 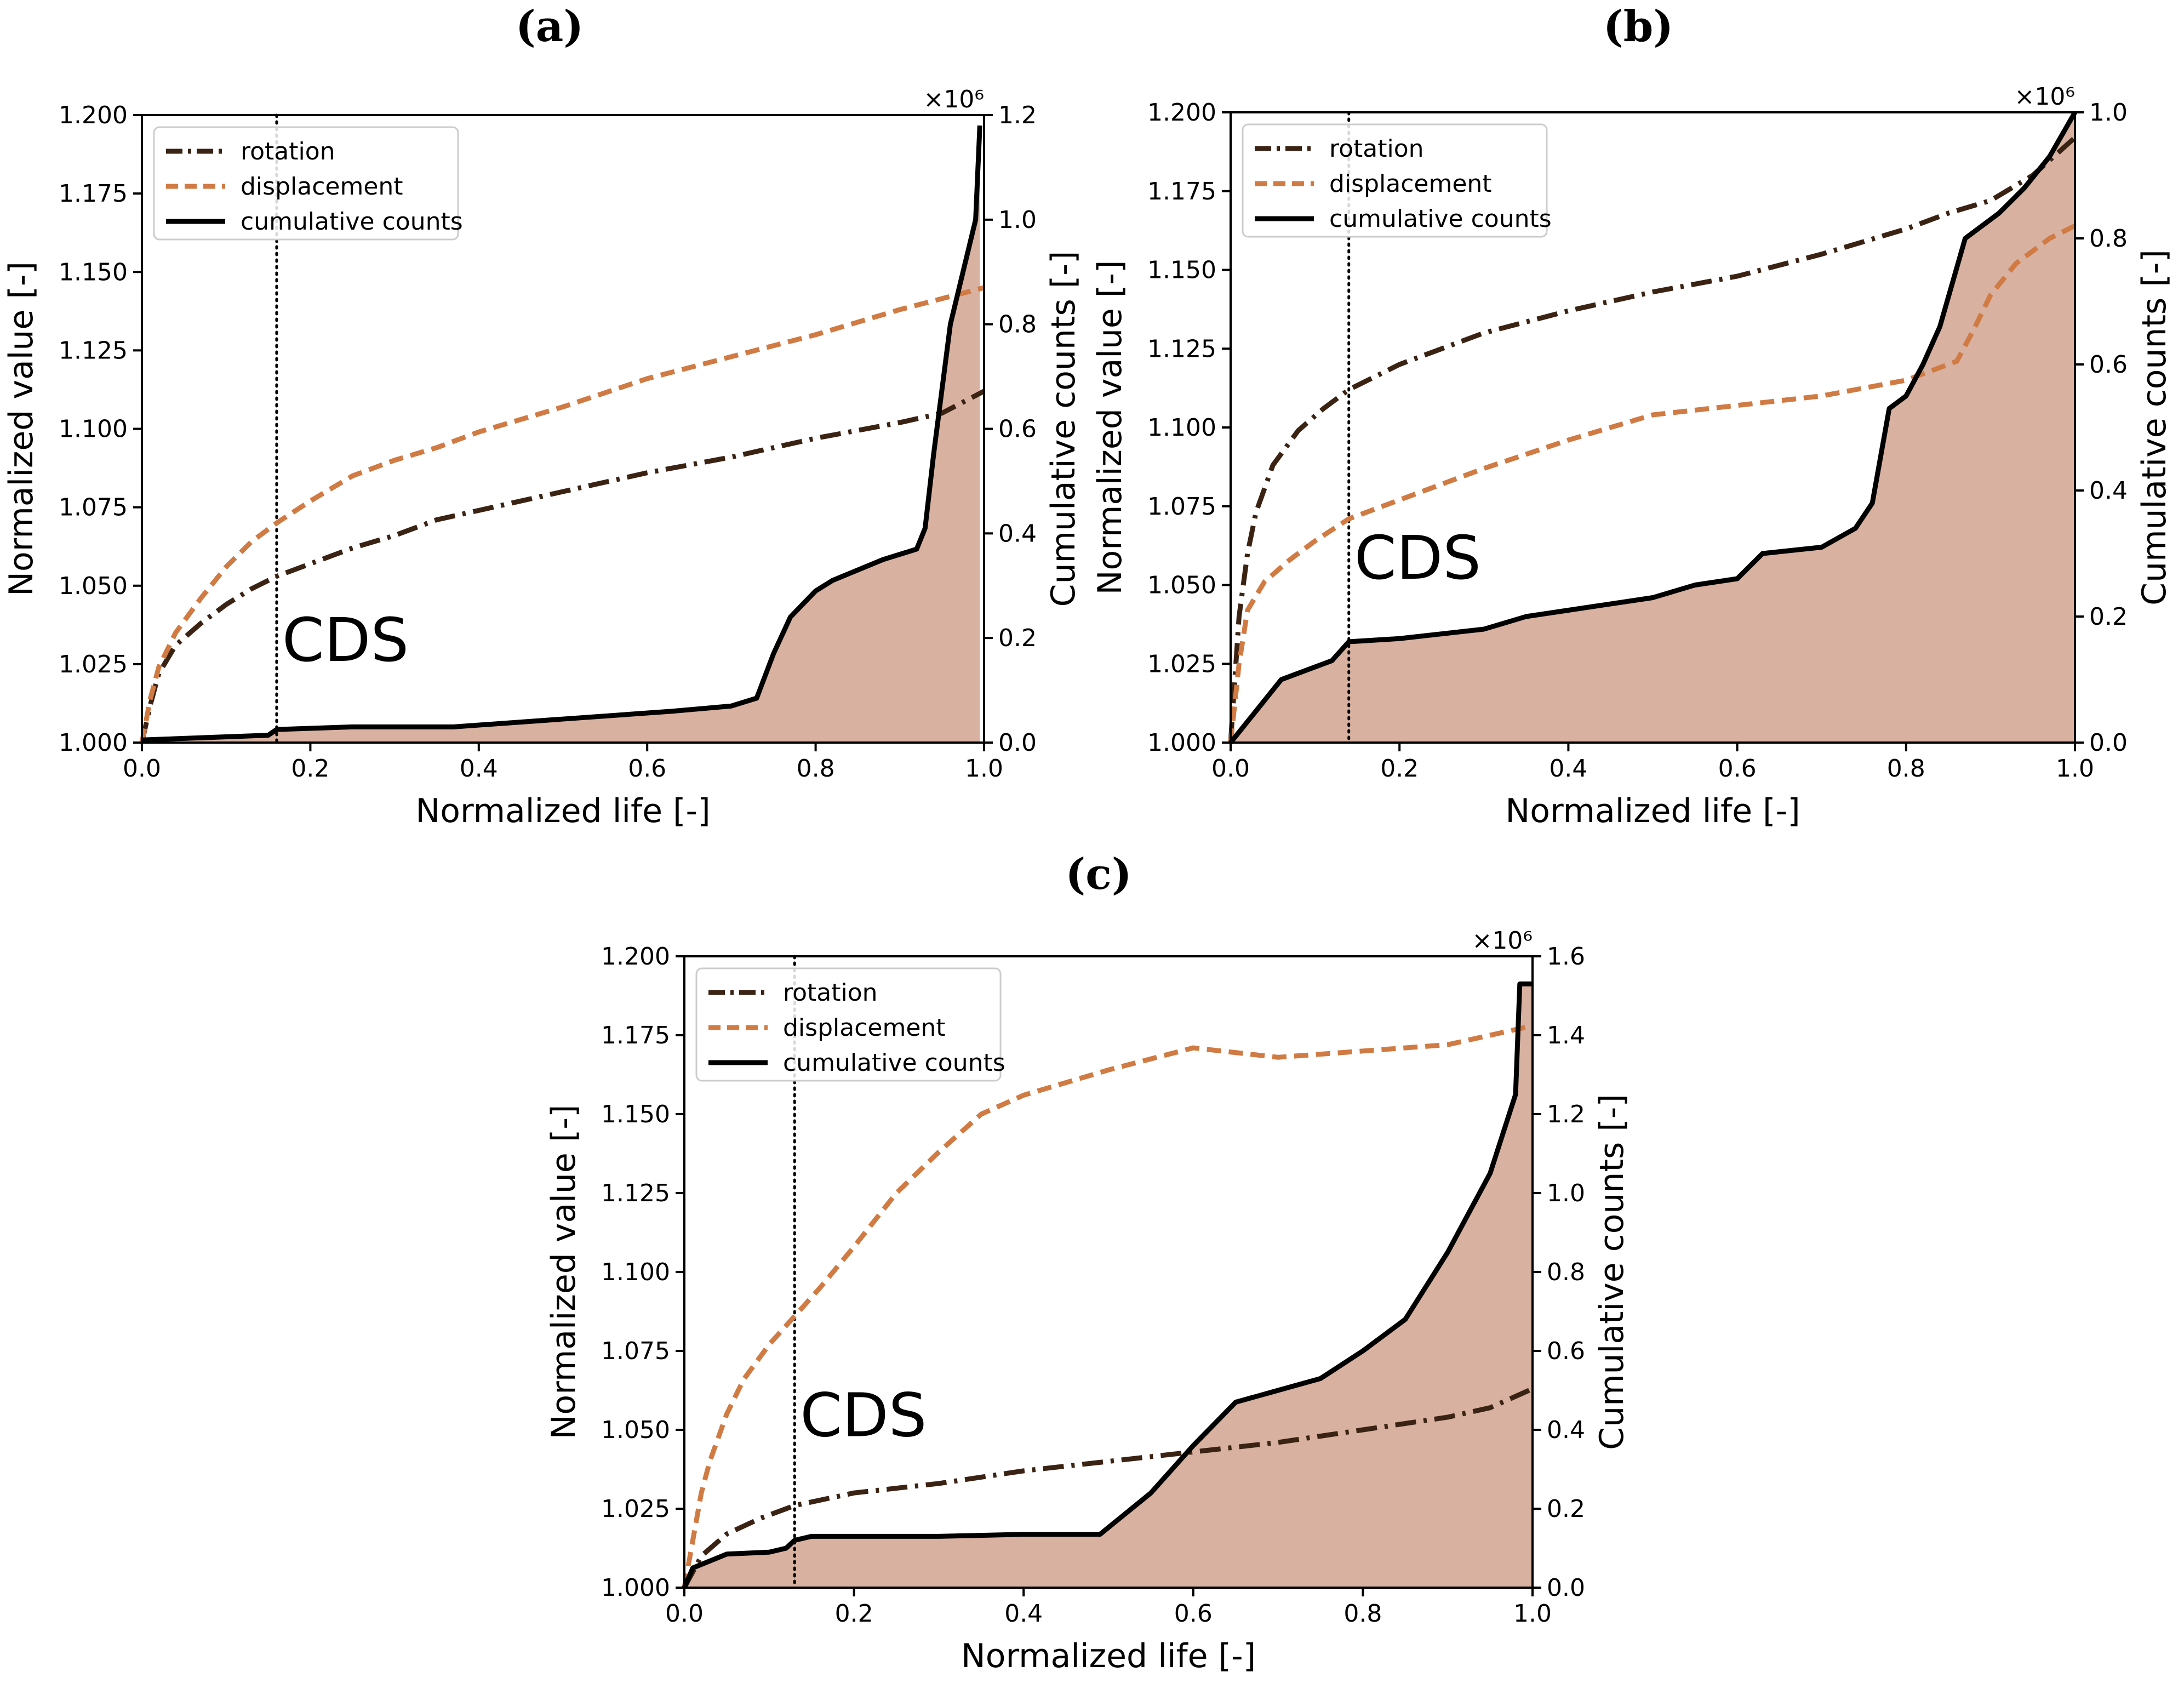 I want to click on x-tick-label: 0.4, so click(x=479, y=769).